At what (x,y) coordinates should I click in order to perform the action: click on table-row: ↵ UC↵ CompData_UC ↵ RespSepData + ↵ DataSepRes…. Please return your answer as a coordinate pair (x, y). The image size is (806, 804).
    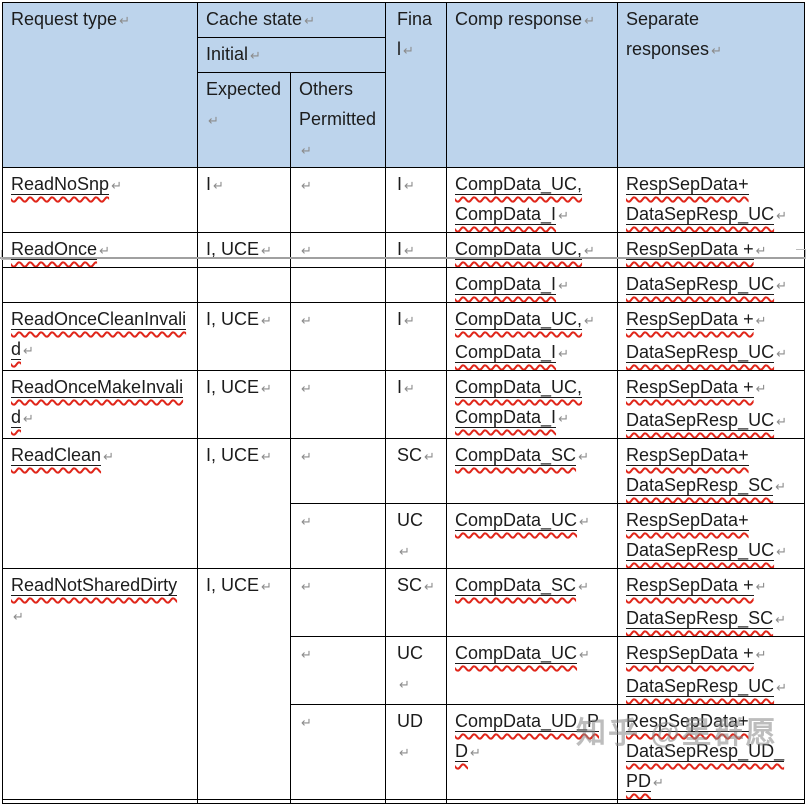
    Looking at the image, I should click on (404, 670).